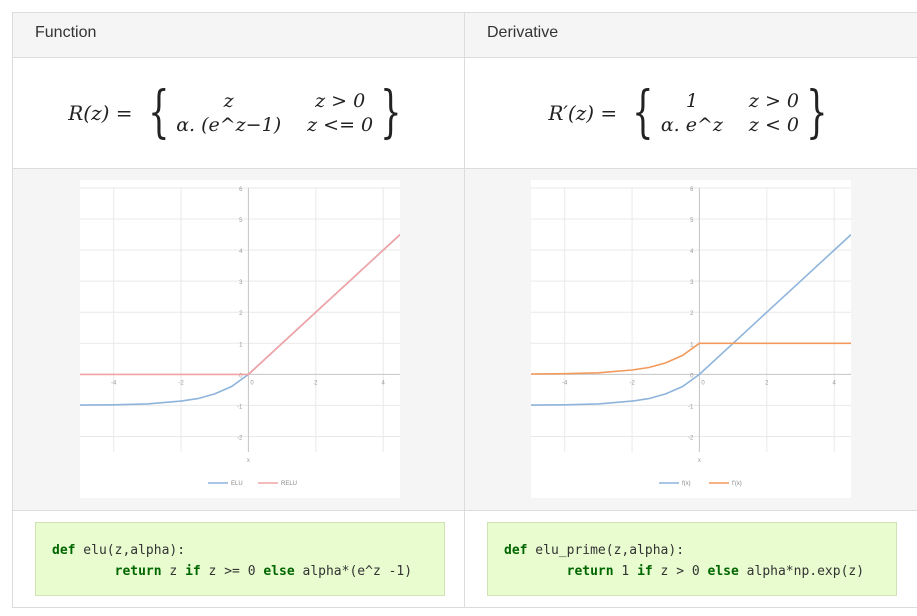  Describe the element at coordinates (229, 125) in the screenshot. I see `case-expr: α. (e^z−1)` at that location.